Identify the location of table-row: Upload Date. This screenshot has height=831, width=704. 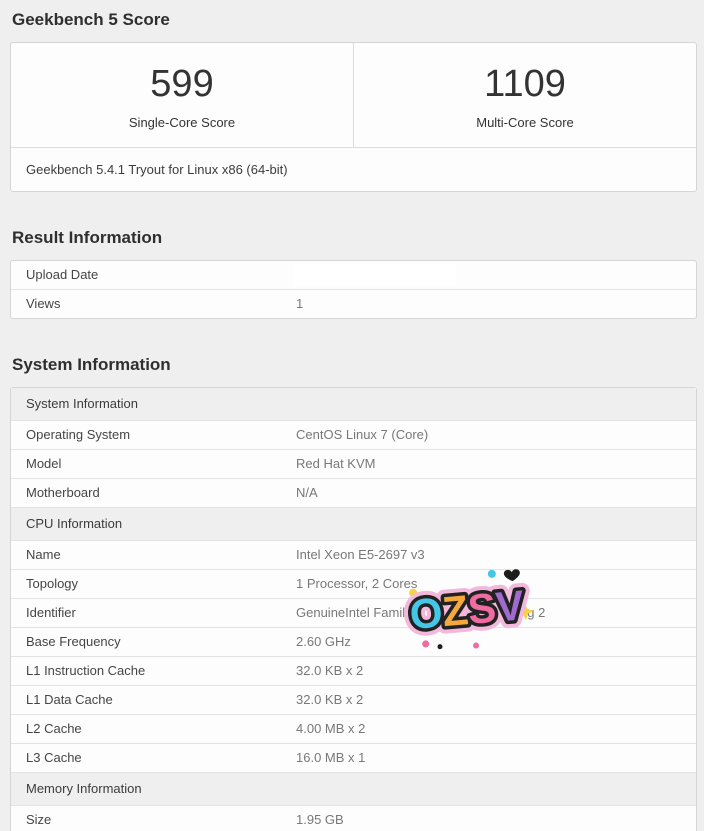
(353, 275).